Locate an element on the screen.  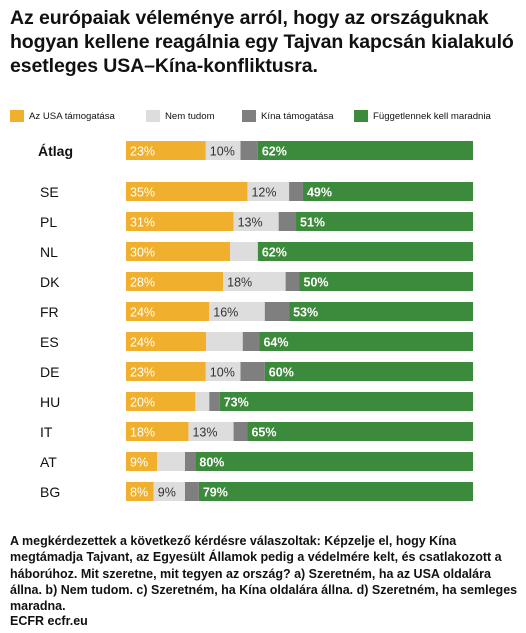
data-label-usa-dk: 28% is located at coordinates (142, 283).